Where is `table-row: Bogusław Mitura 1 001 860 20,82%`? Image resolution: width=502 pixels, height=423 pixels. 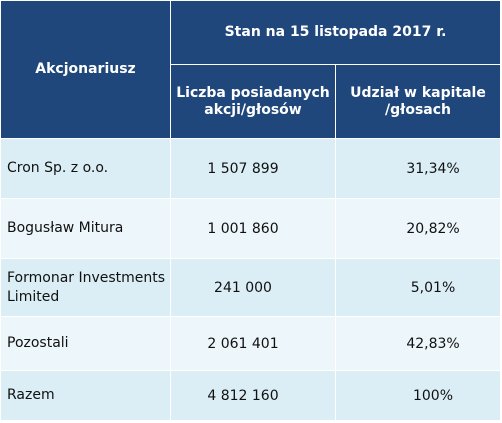
table-row: Bogusław Mitura 1 001 860 20,82% is located at coordinates (251, 228).